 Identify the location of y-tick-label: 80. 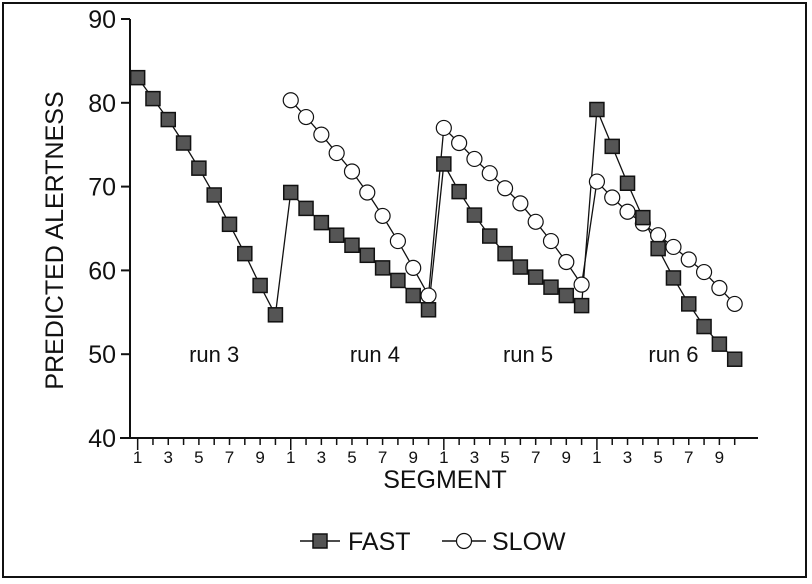
(102, 104).